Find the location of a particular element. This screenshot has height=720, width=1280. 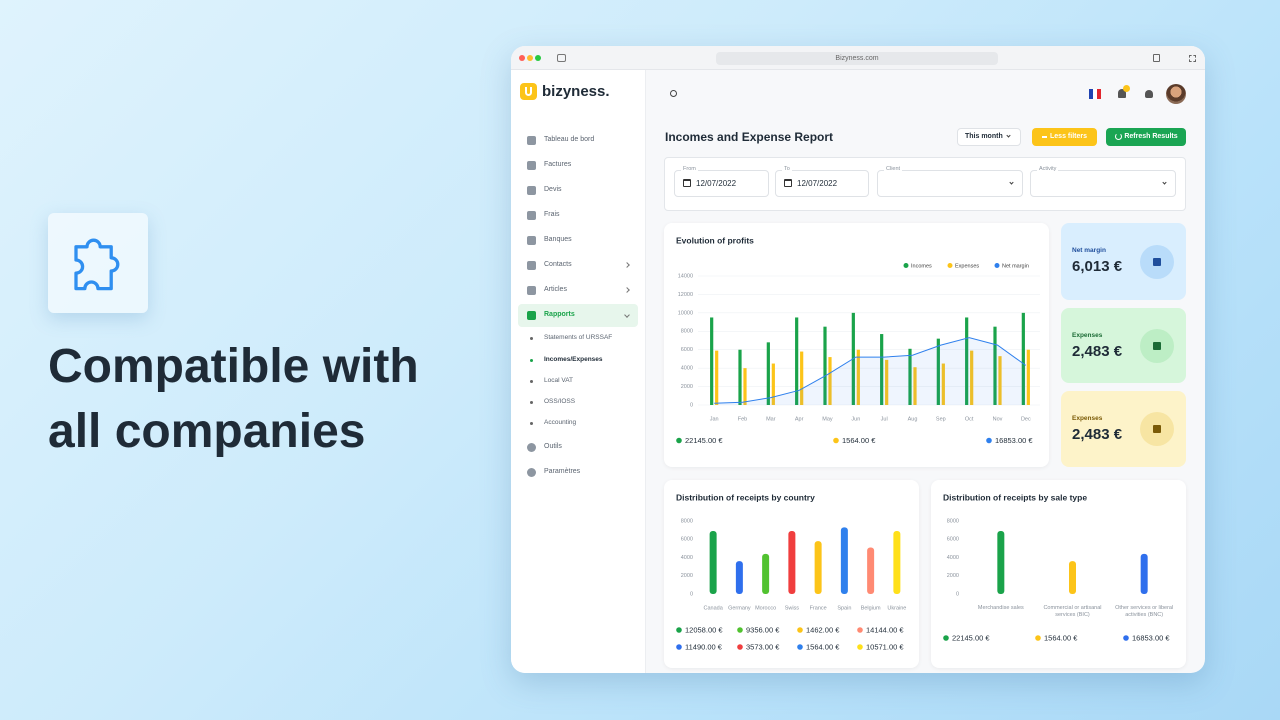

submenu-item: Local VAT is located at coordinates (559, 380).